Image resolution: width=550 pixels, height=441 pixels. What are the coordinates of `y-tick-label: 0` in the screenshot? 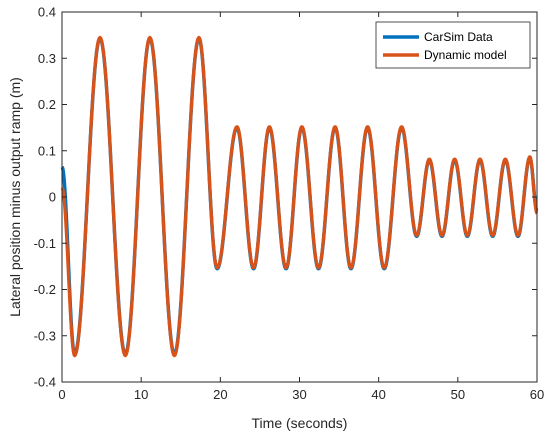 It's located at (52, 197).